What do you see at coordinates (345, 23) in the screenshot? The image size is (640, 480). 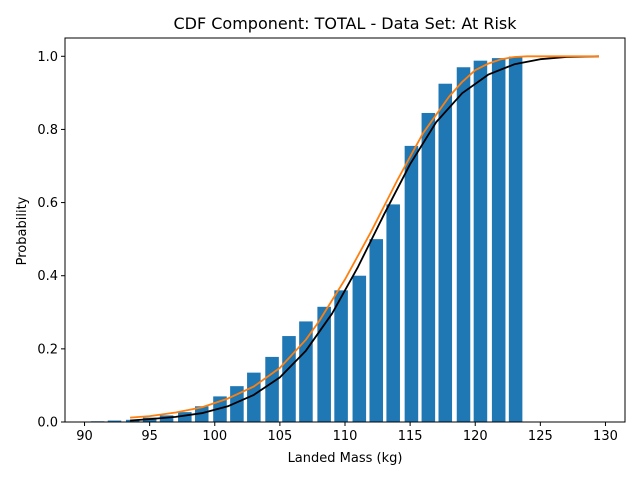 I see `chart-title: CDF Component: TOTAL - Data Set: At Risk` at bounding box center [345, 23].